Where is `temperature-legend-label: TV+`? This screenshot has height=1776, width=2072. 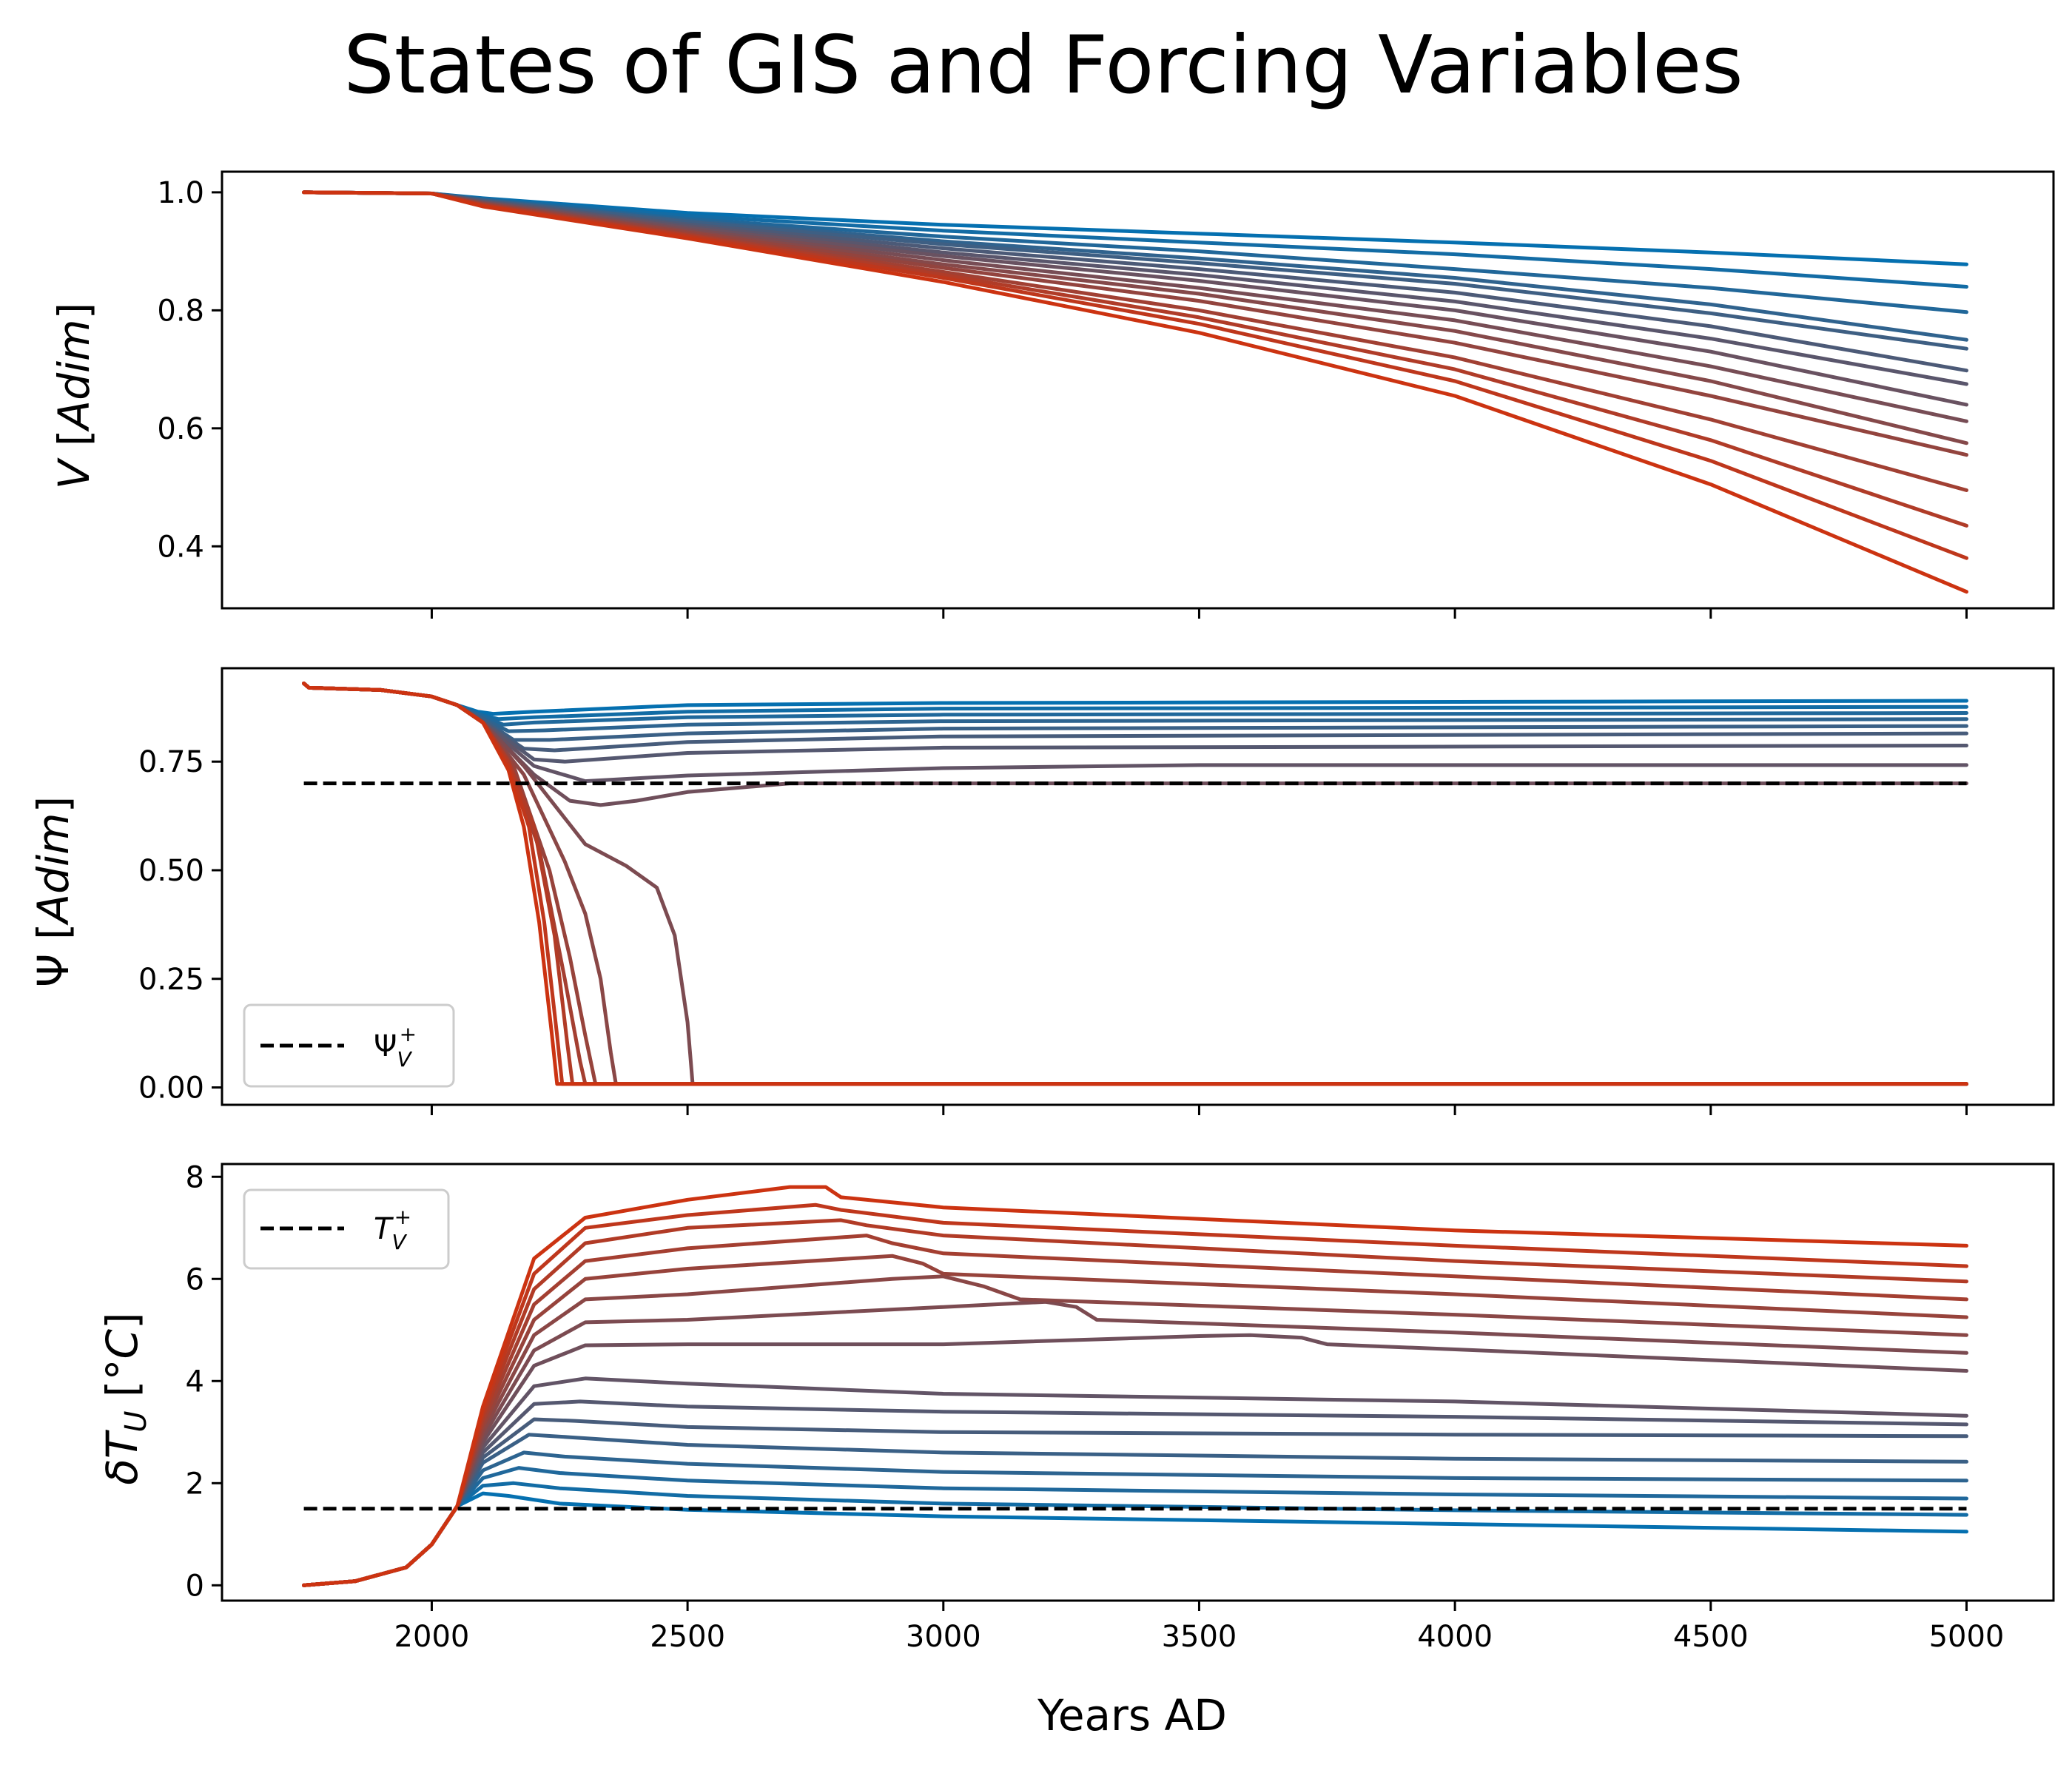 temperature-legend-label: TV+ is located at coordinates (392, 1229).